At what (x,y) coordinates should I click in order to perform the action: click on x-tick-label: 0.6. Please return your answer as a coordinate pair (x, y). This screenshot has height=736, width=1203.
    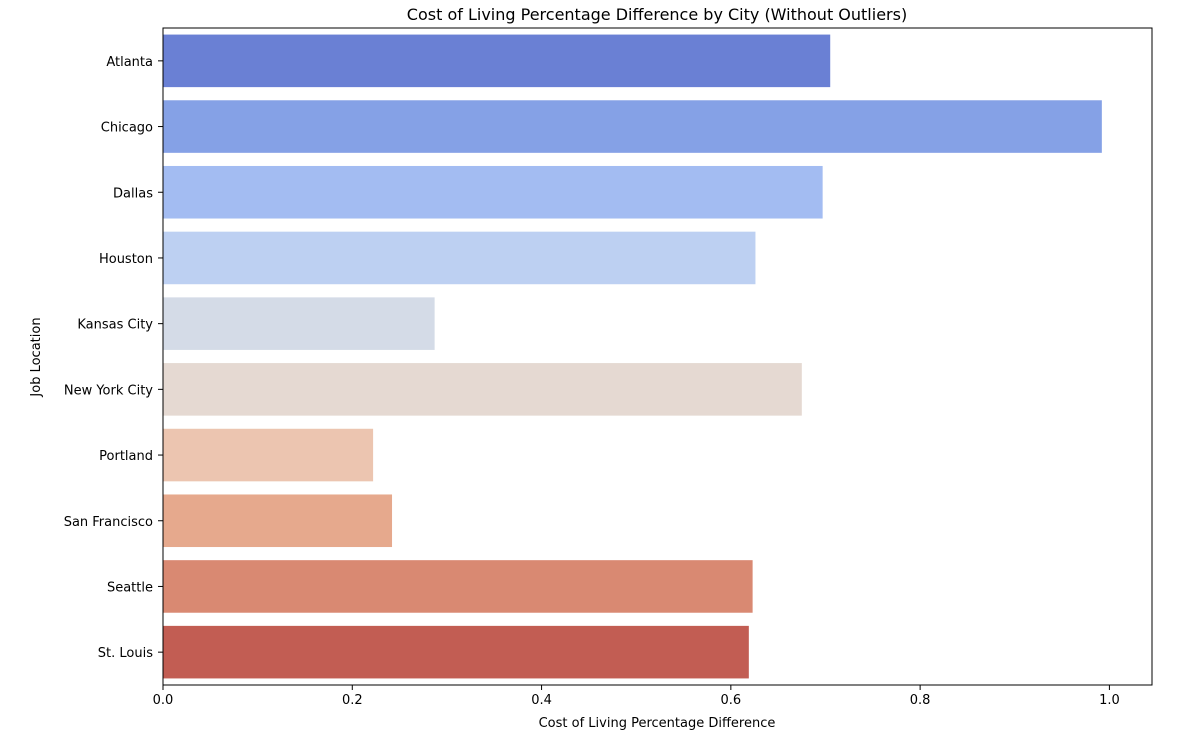
    Looking at the image, I should click on (731, 700).